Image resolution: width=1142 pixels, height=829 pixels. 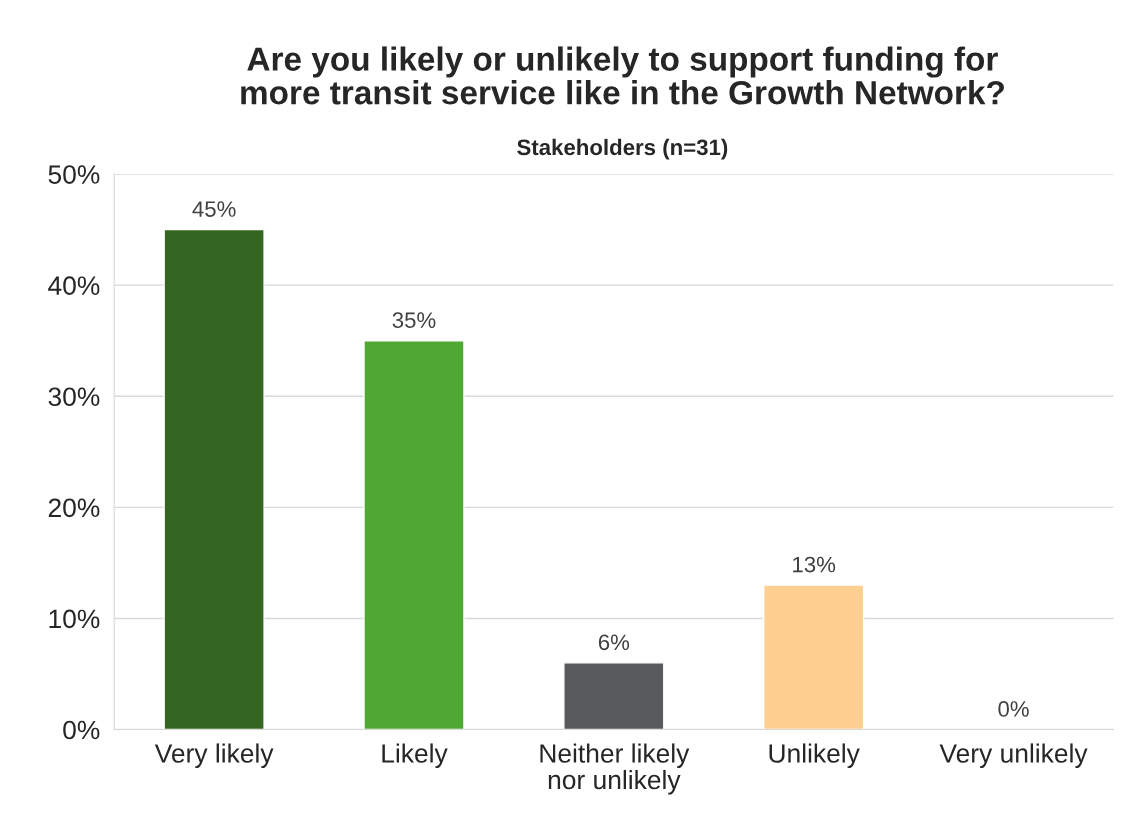 I want to click on y-tick-label: 30%, so click(x=74, y=397).